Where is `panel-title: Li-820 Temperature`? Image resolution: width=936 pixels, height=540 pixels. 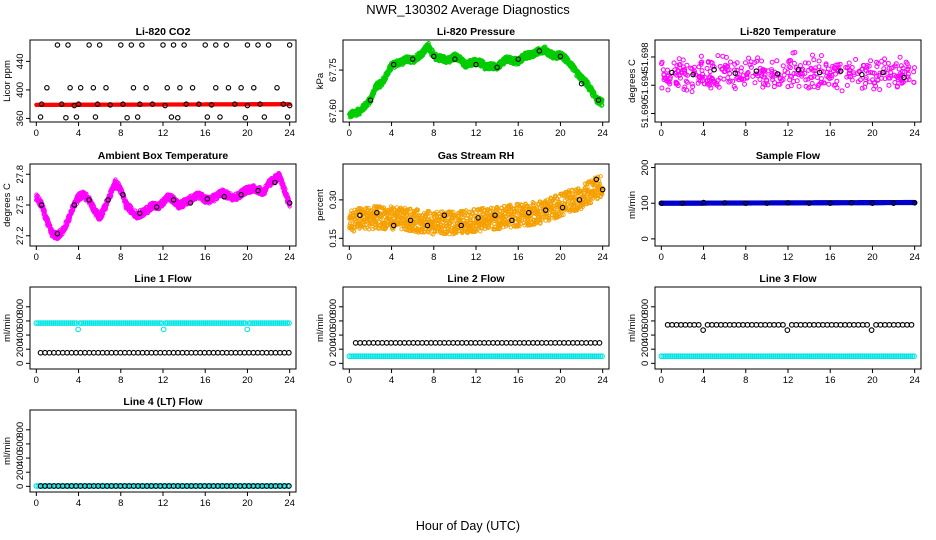 panel-title: Li-820 Temperature is located at coordinates (788, 32).